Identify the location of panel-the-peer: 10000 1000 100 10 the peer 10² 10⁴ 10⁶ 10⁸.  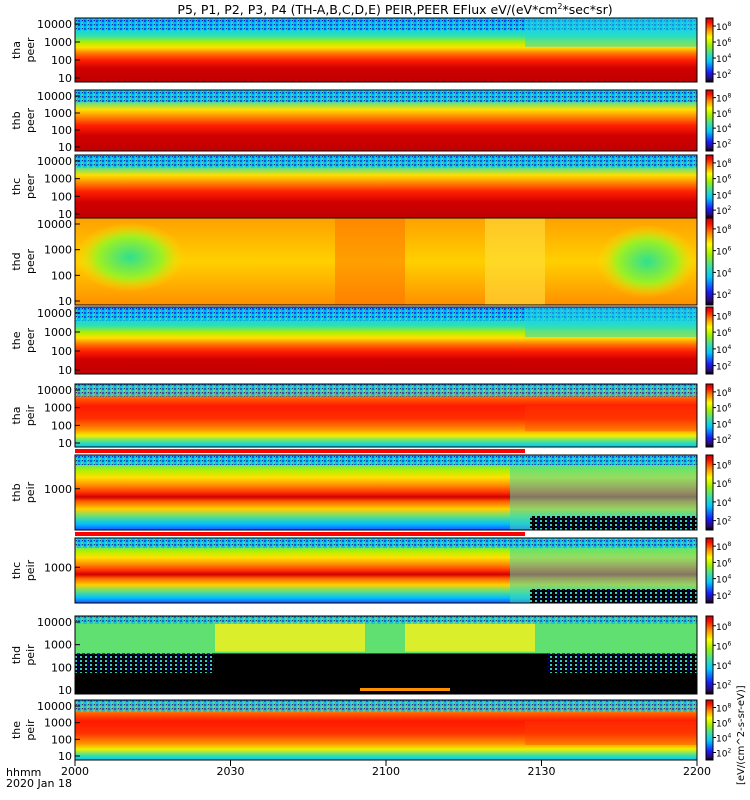
(370, 341).